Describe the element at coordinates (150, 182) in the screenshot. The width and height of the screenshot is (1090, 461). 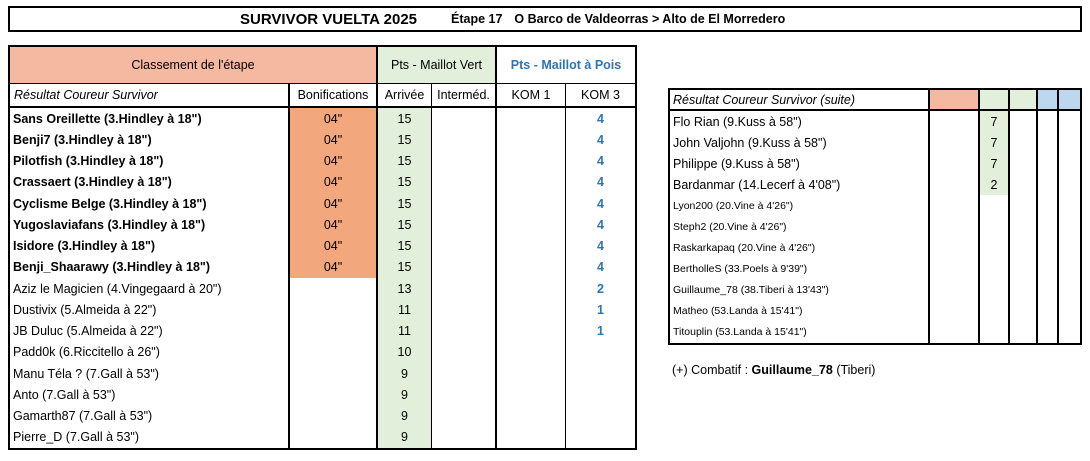
I see `rider-name-cell: Crassaert (3.Hindley à 18")` at that location.